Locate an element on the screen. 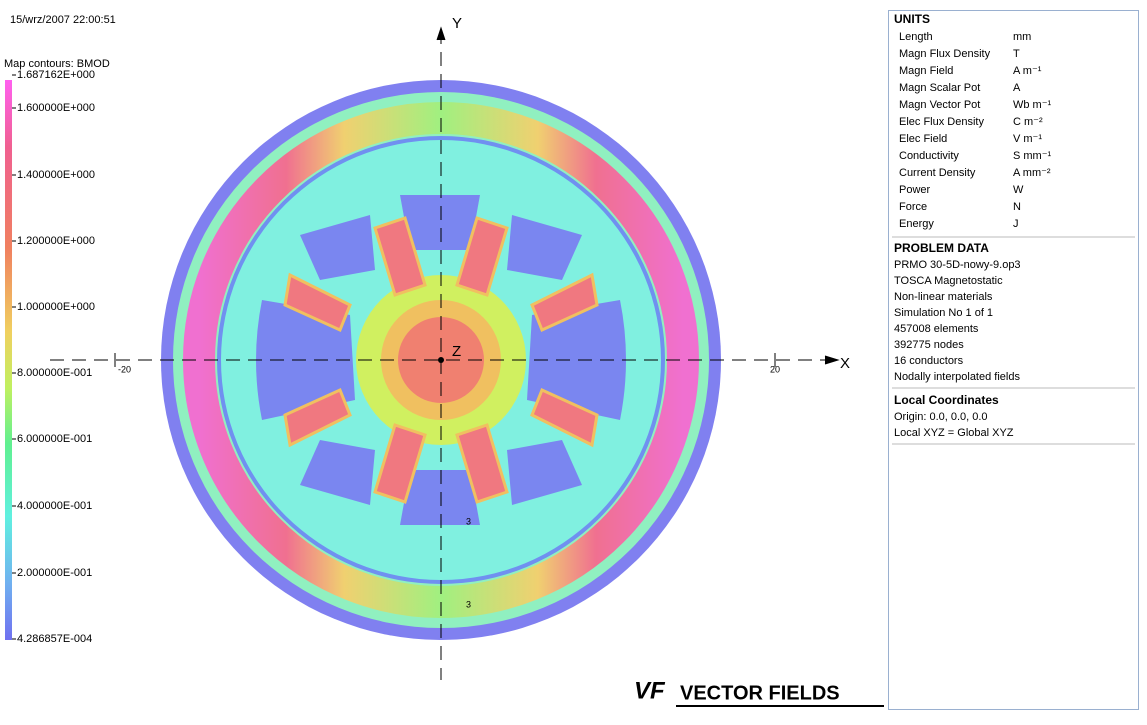  unit-value: W is located at coordinates (1018, 190).